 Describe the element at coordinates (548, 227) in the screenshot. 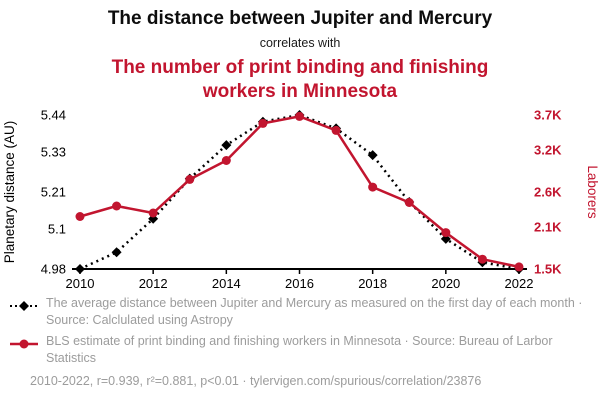

I see `right-tick-label: 2.1K` at that location.